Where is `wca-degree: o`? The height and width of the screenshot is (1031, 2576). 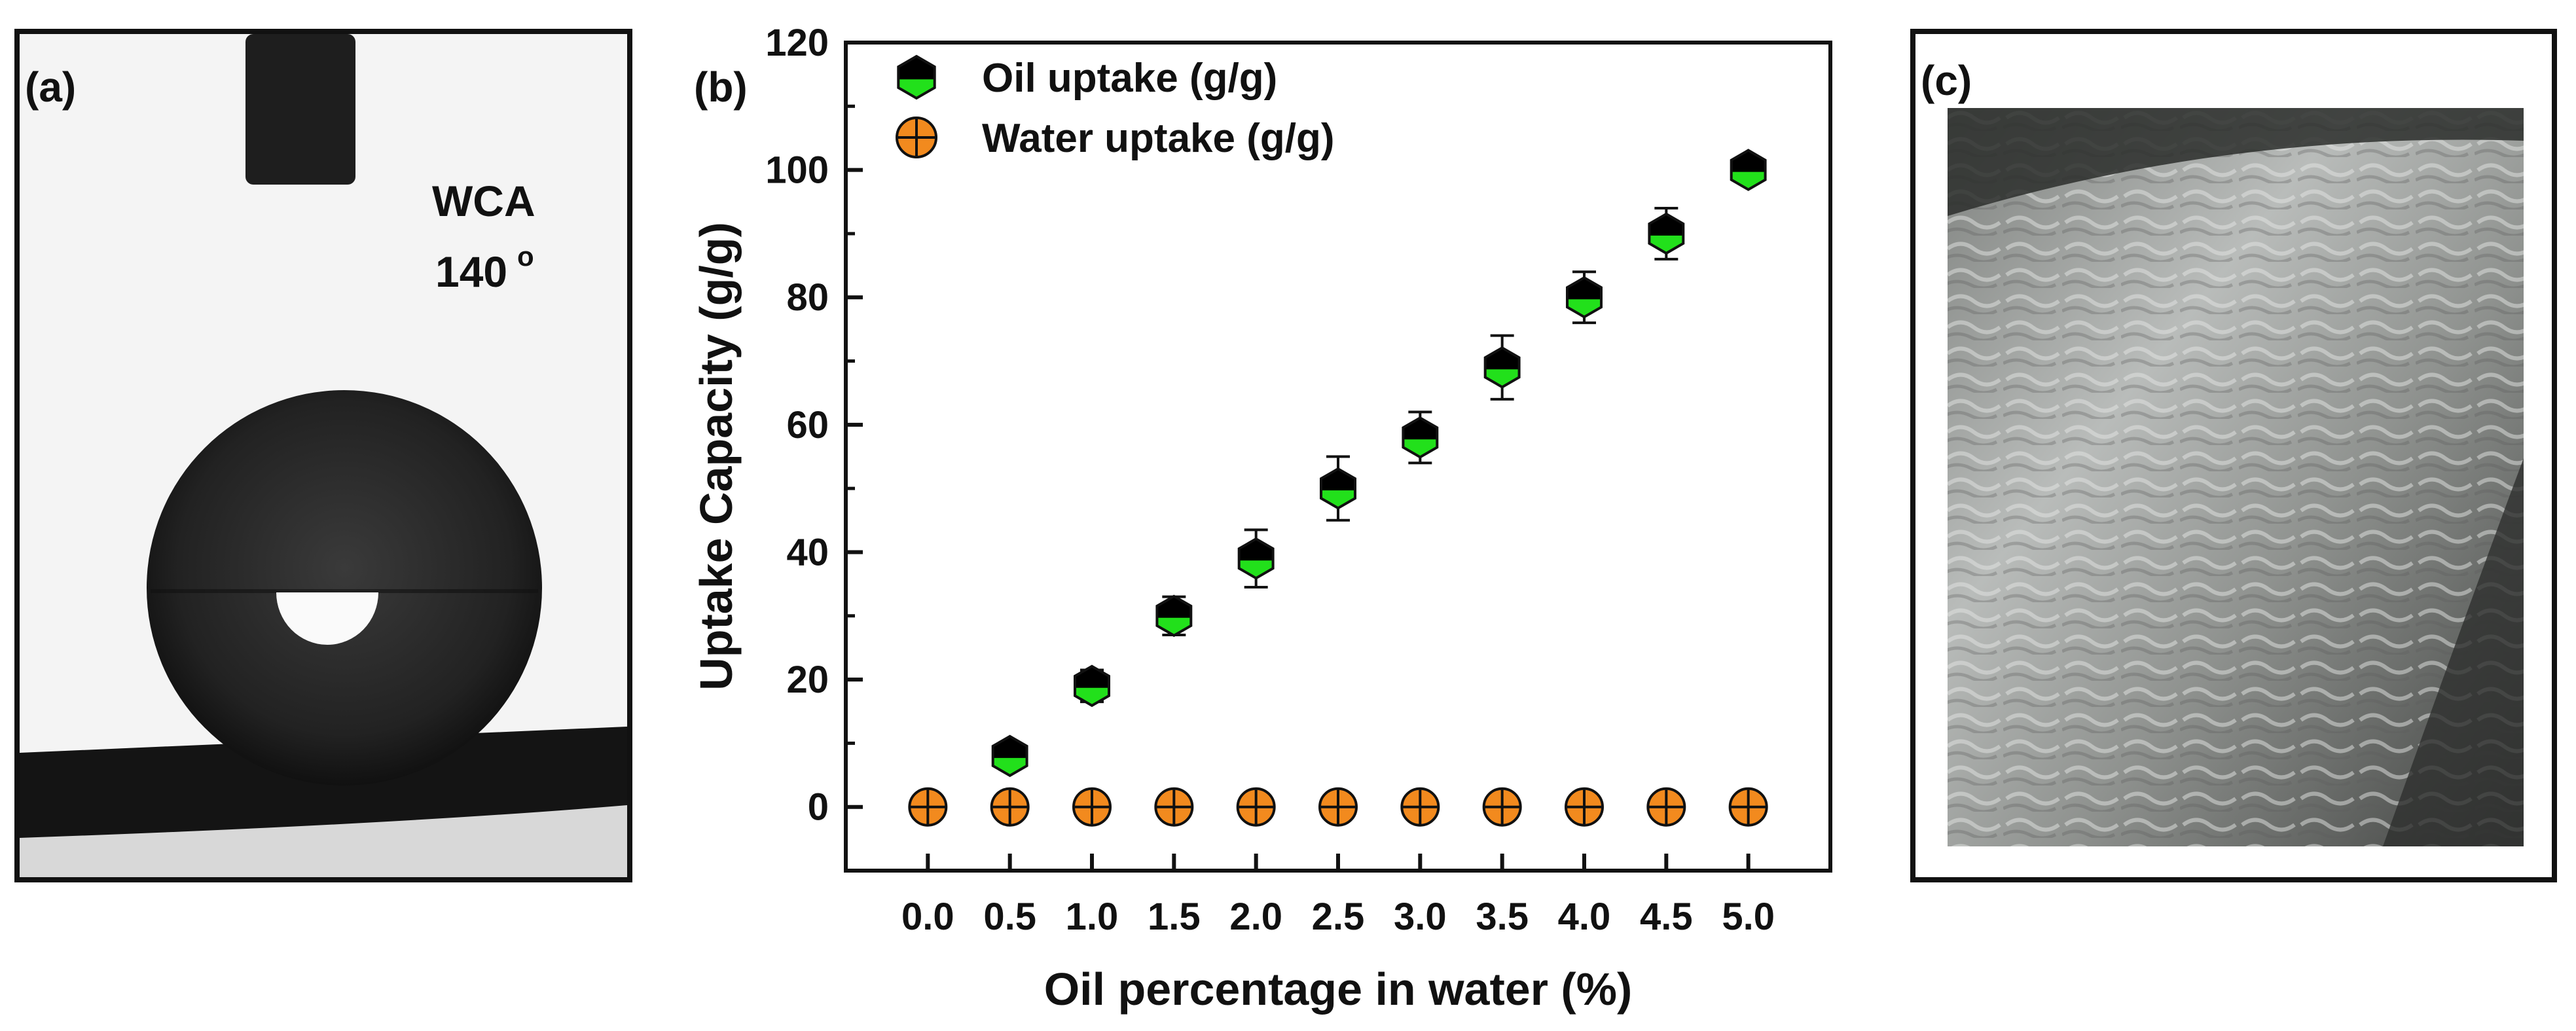
wca-degree: o is located at coordinates (525, 256).